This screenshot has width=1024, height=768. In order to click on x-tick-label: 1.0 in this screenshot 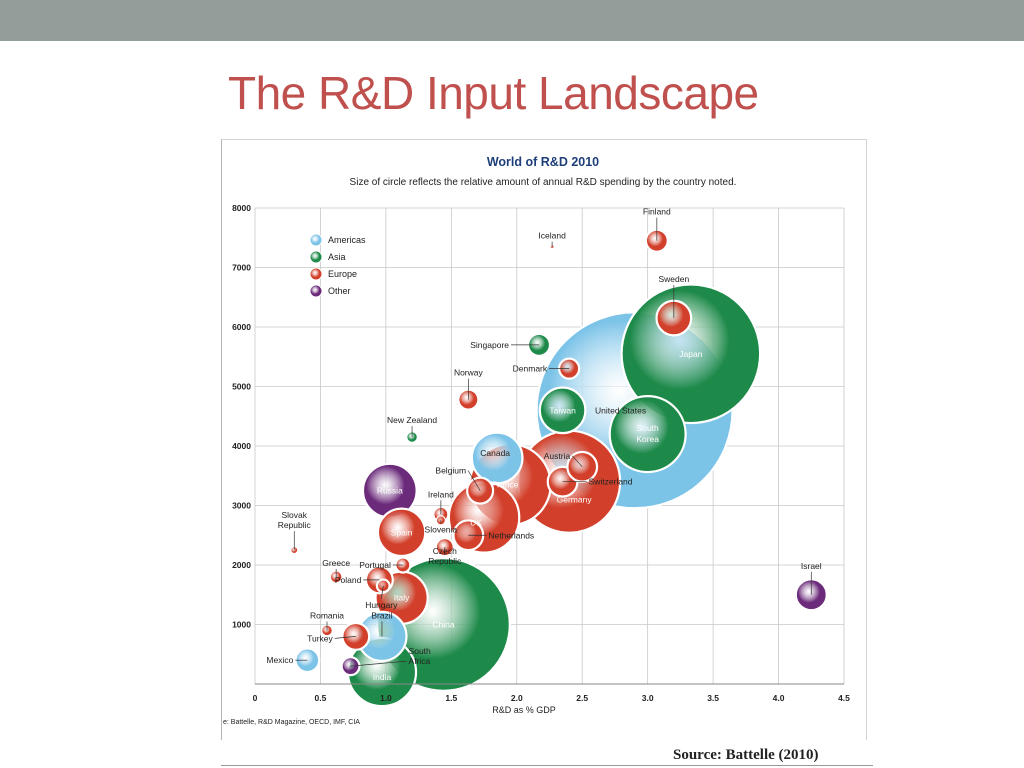, I will do `click(386, 698)`.